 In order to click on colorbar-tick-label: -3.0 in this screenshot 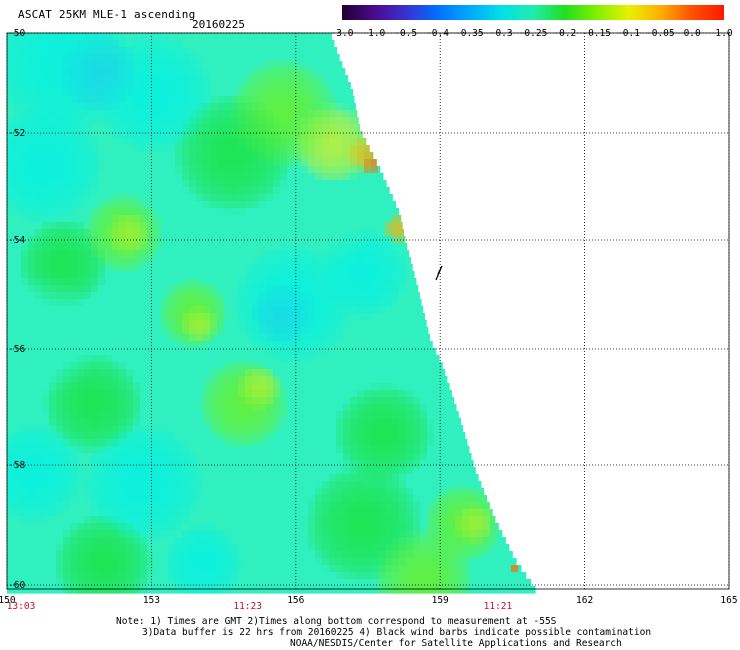, I will do `click(342, 33)`.